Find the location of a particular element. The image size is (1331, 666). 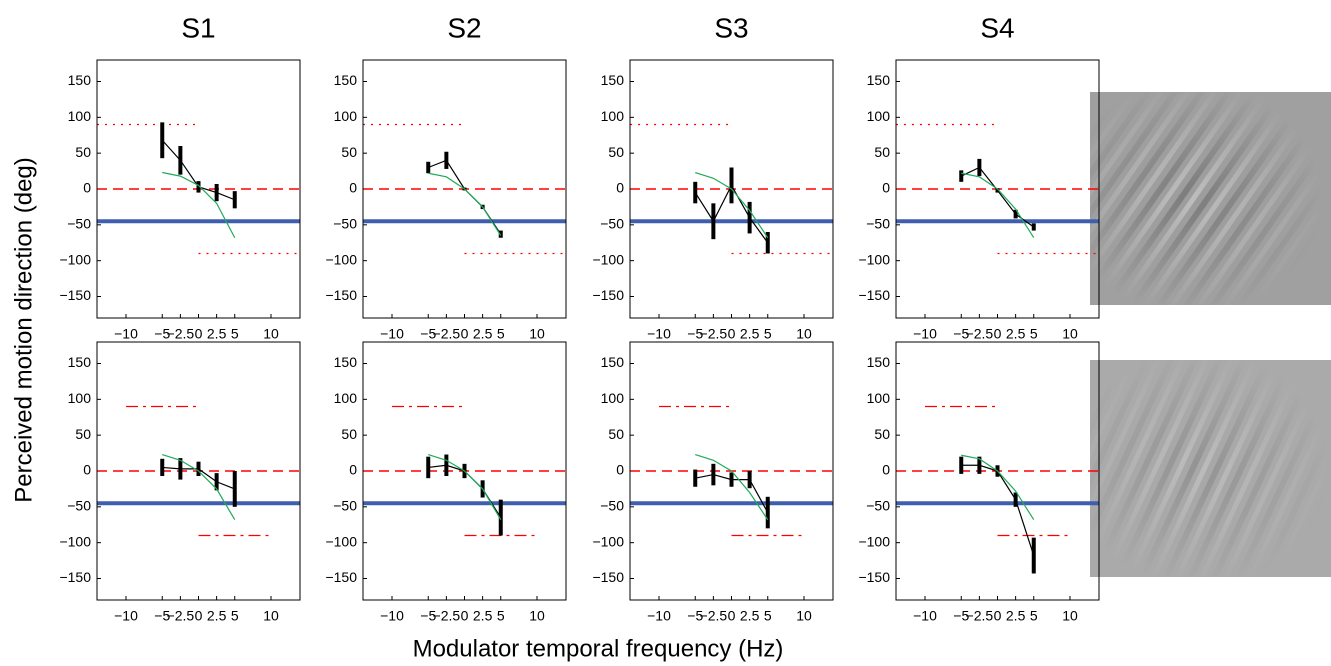

stimulus-image-top is located at coordinates (1210, 198).